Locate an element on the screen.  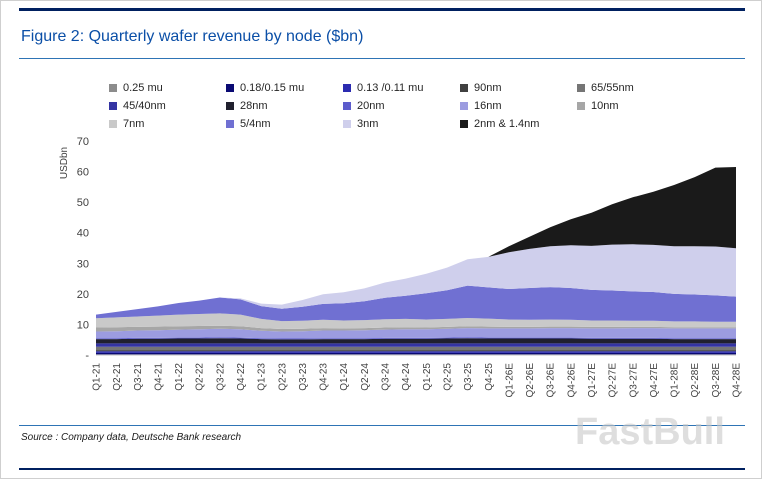
legend-label: 20nm is located at coordinates (371, 105).